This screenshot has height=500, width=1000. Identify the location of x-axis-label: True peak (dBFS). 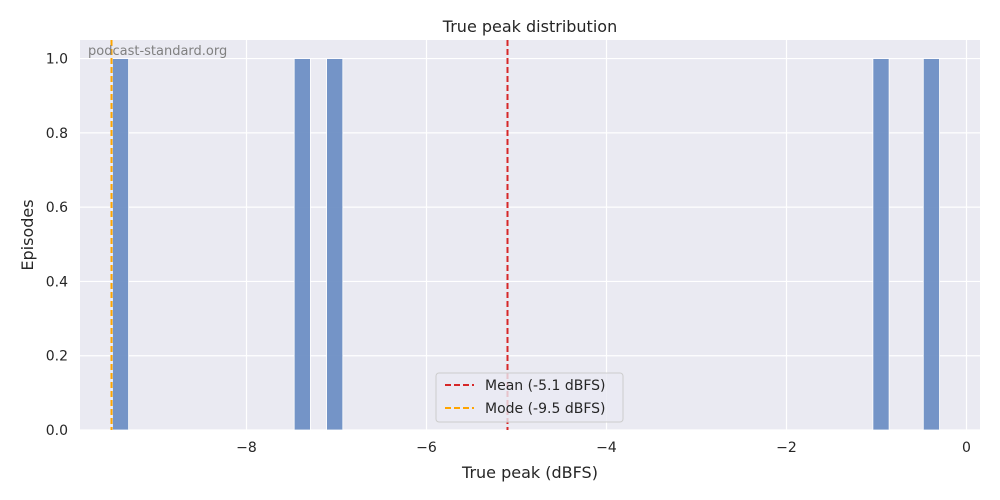
(529, 472).